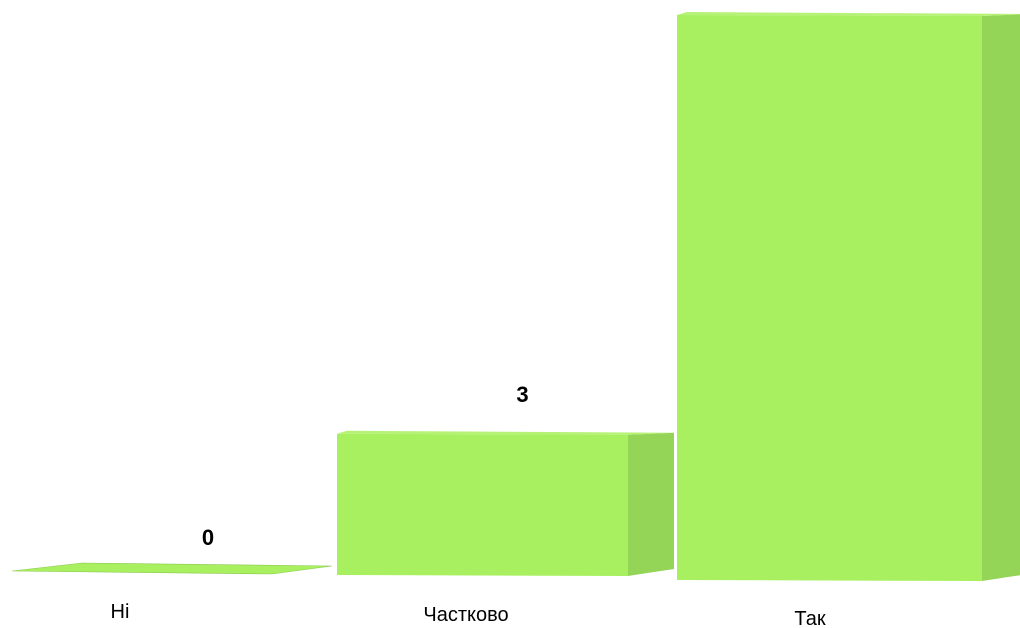 The image size is (1020, 628). Describe the element at coordinates (482, 504) in the screenshot. I see `bar-front-face` at that location.